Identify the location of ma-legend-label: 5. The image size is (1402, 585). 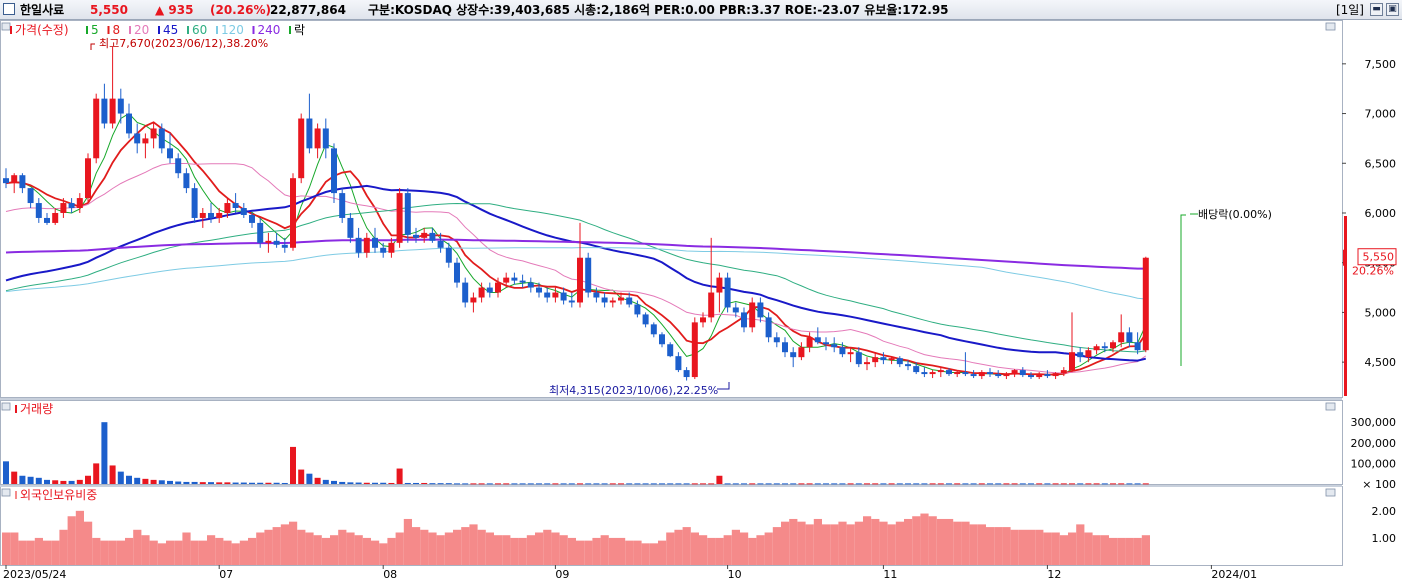
(95, 30).